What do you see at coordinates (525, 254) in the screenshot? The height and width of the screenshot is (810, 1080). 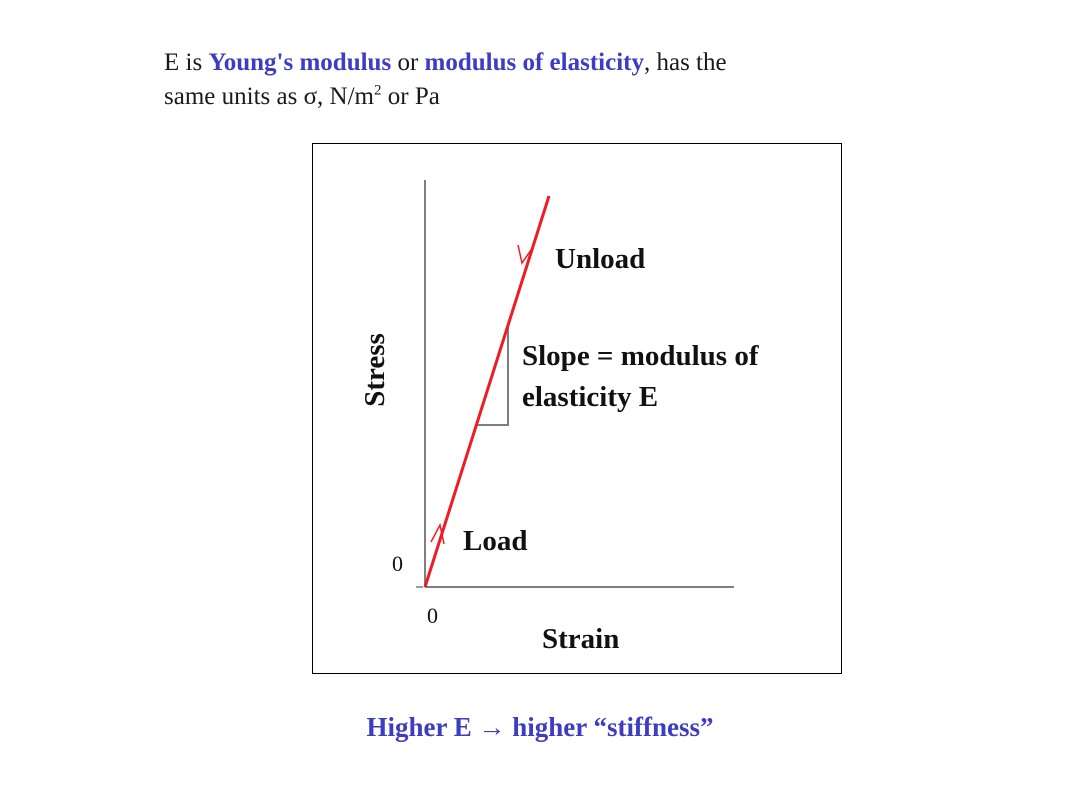 I see `unload-arrow-icon` at bounding box center [525, 254].